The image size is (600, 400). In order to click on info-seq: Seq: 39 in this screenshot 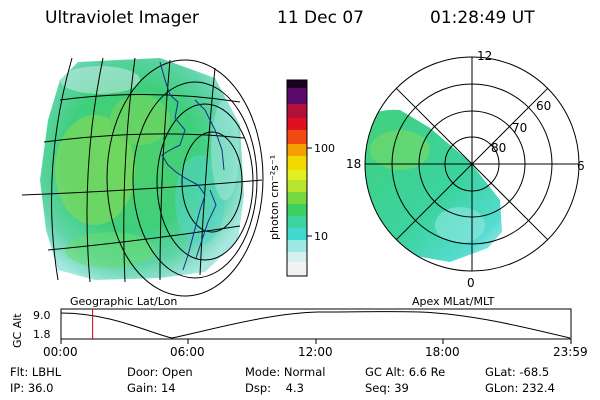, I will do `click(387, 388)`.